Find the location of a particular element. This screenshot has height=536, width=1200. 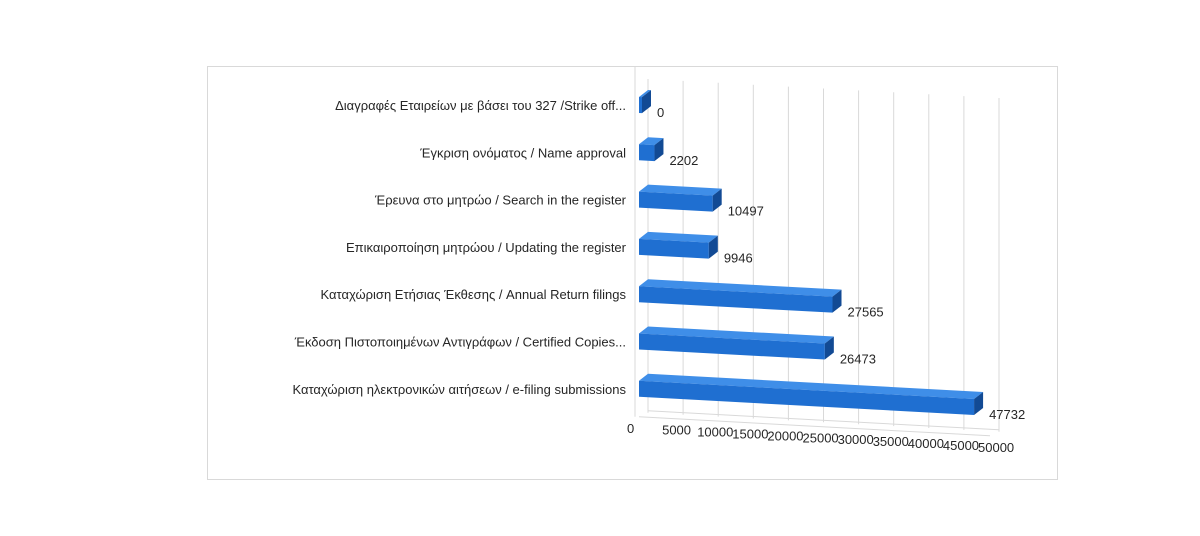

category-label: Έγκριση ονόματος / Name approval is located at coordinates (522, 152).